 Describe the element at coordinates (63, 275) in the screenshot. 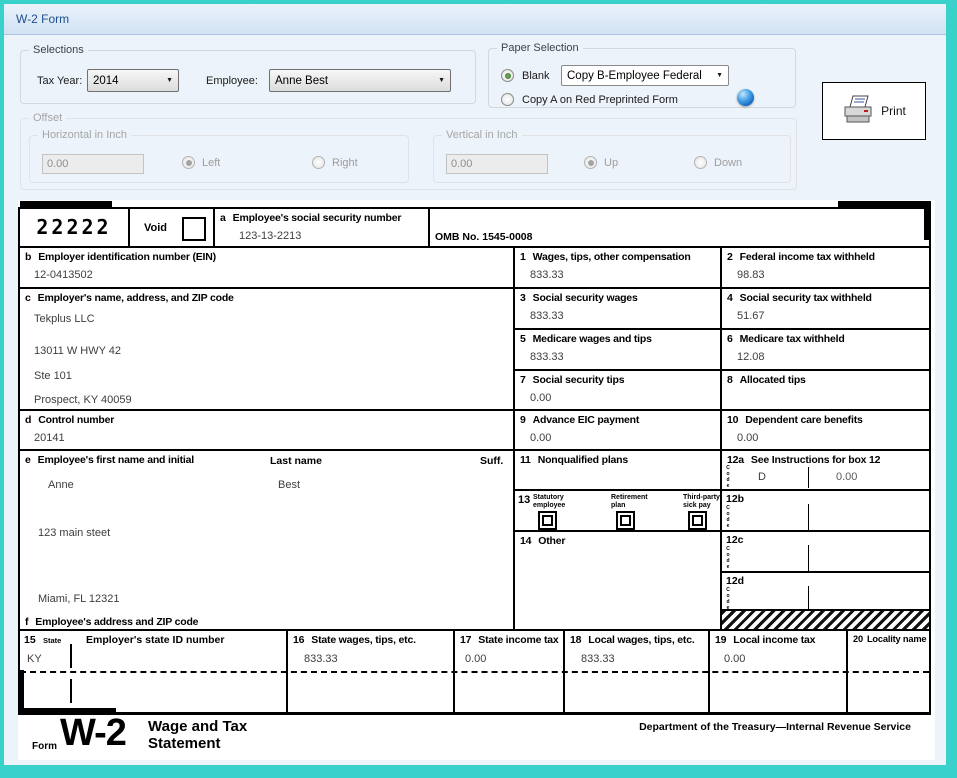

I see `ein-value: 12-0413502` at that location.